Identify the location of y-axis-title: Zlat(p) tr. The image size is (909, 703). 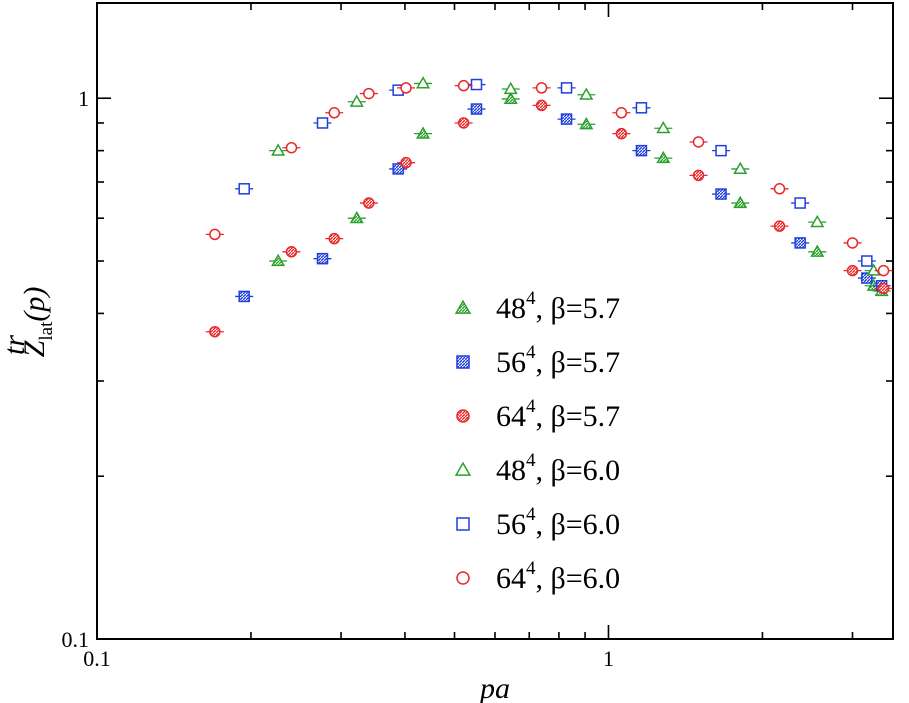
(28, 322).